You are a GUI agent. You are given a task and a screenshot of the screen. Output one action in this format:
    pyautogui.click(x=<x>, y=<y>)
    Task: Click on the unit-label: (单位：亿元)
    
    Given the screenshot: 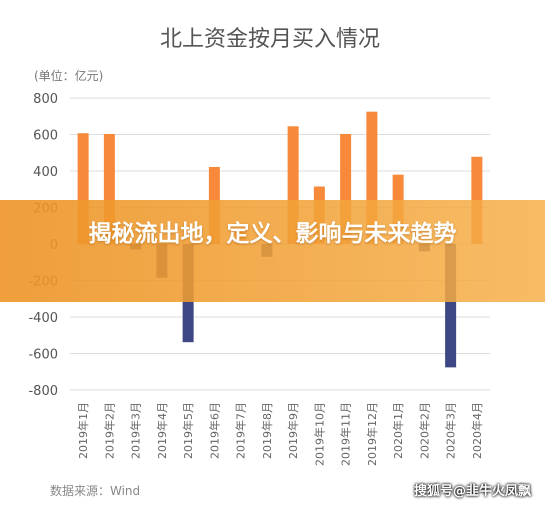 What is the action you would take?
    pyautogui.click(x=68, y=75)
    